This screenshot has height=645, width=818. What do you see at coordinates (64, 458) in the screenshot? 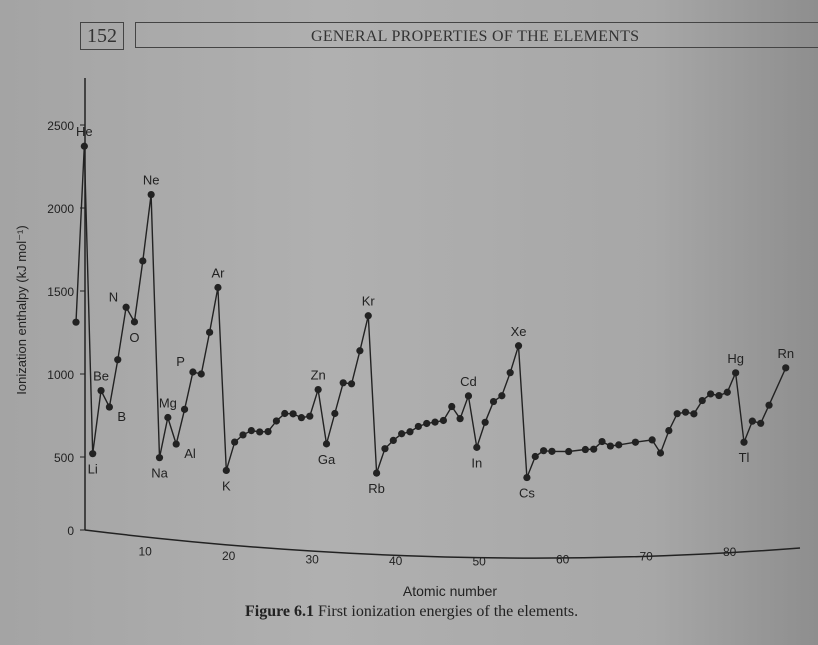
I see `y-tick-label: 500` at bounding box center [64, 458].